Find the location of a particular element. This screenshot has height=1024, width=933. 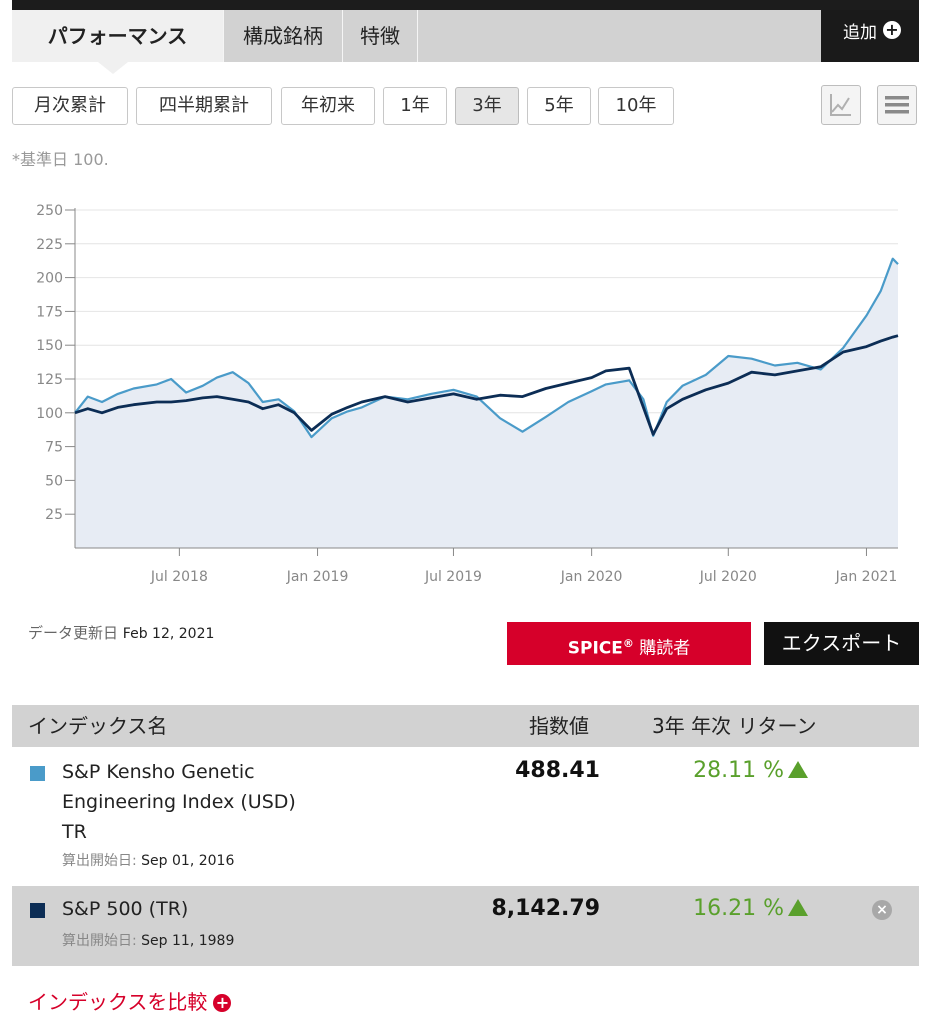

y-tick-label: 175 is located at coordinates (49, 312).